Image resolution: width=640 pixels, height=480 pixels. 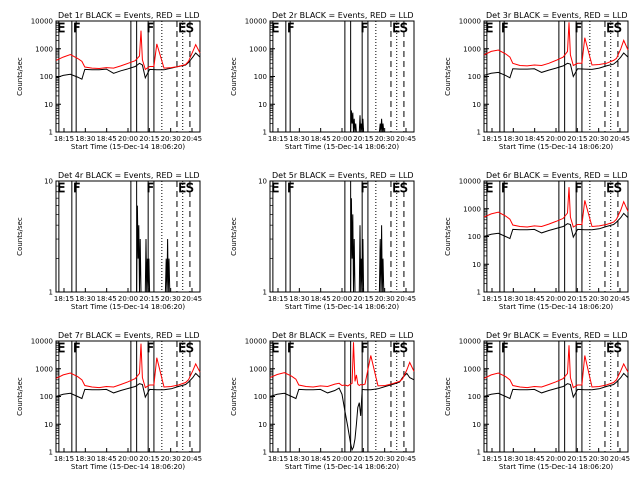 What do you see at coordinates (129, 335) in the screenshot?
I see `panel-title: Det 7r BLACK = Events, RED = LLD` at bounding box center [129, 335].